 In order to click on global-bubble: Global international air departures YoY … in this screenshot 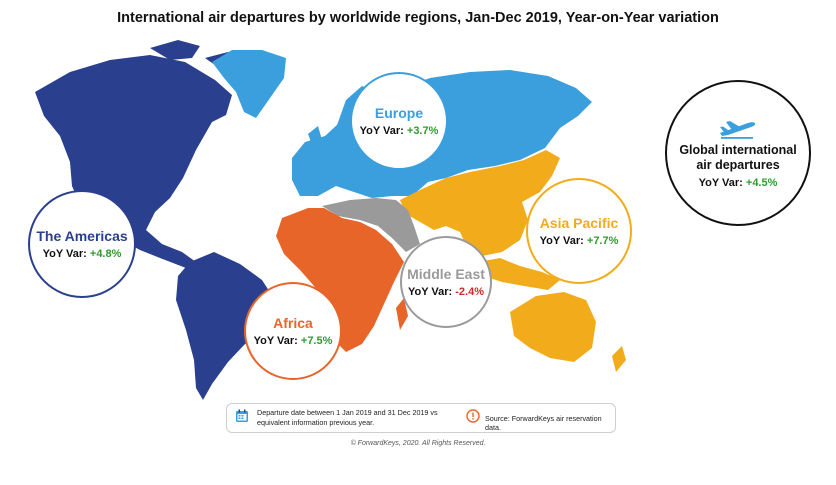, I will do `click(738, 153)`.